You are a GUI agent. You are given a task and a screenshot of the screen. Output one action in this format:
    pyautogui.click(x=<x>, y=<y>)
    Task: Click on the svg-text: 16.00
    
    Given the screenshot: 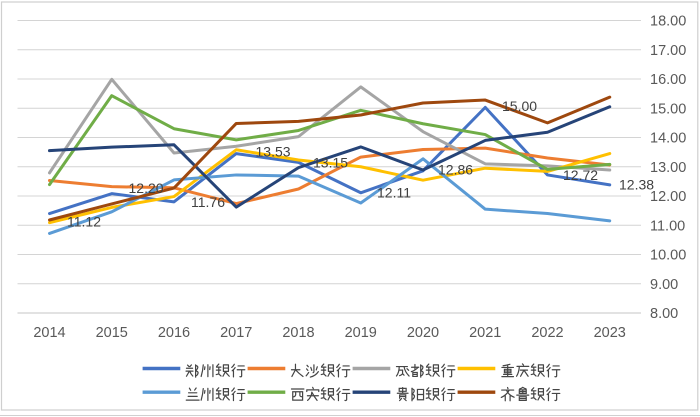 What is the action you would take?
    pyautogui.click(x=668, y=80)
    